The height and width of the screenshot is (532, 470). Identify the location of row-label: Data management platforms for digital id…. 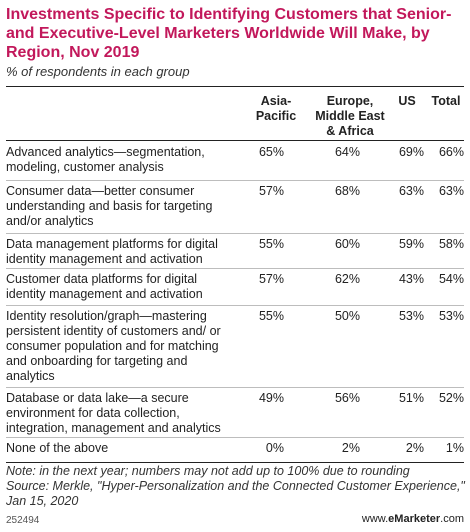
(112, 251).